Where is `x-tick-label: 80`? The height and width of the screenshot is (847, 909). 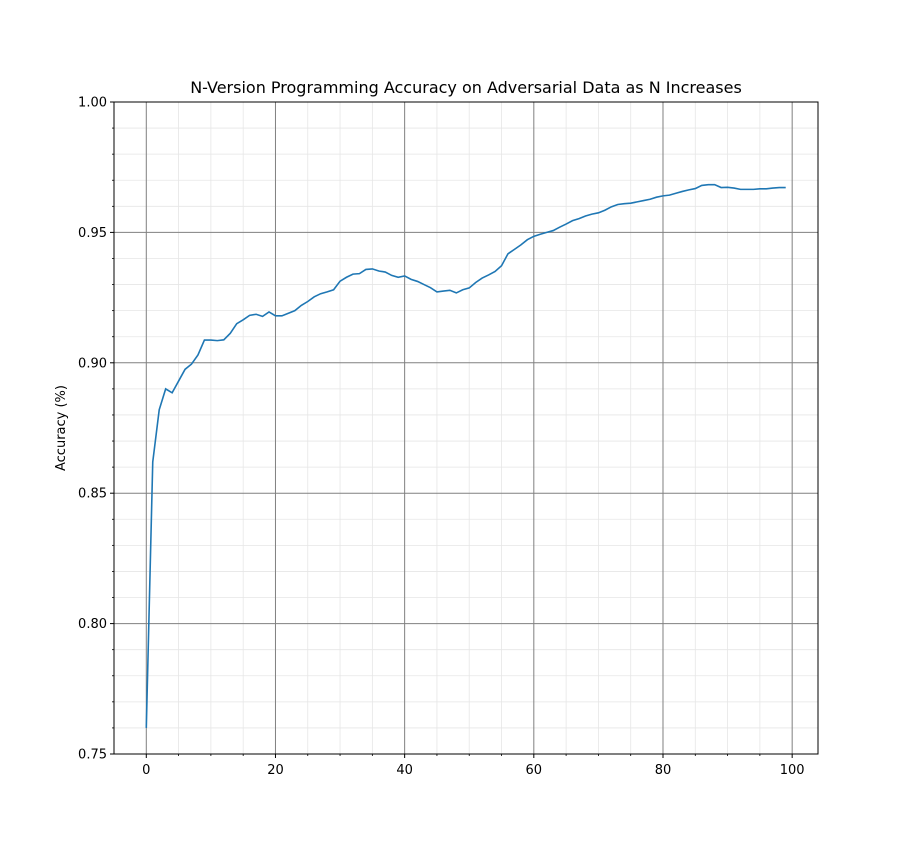
x-tick-label: 80 is located at coordinates (663, 770).